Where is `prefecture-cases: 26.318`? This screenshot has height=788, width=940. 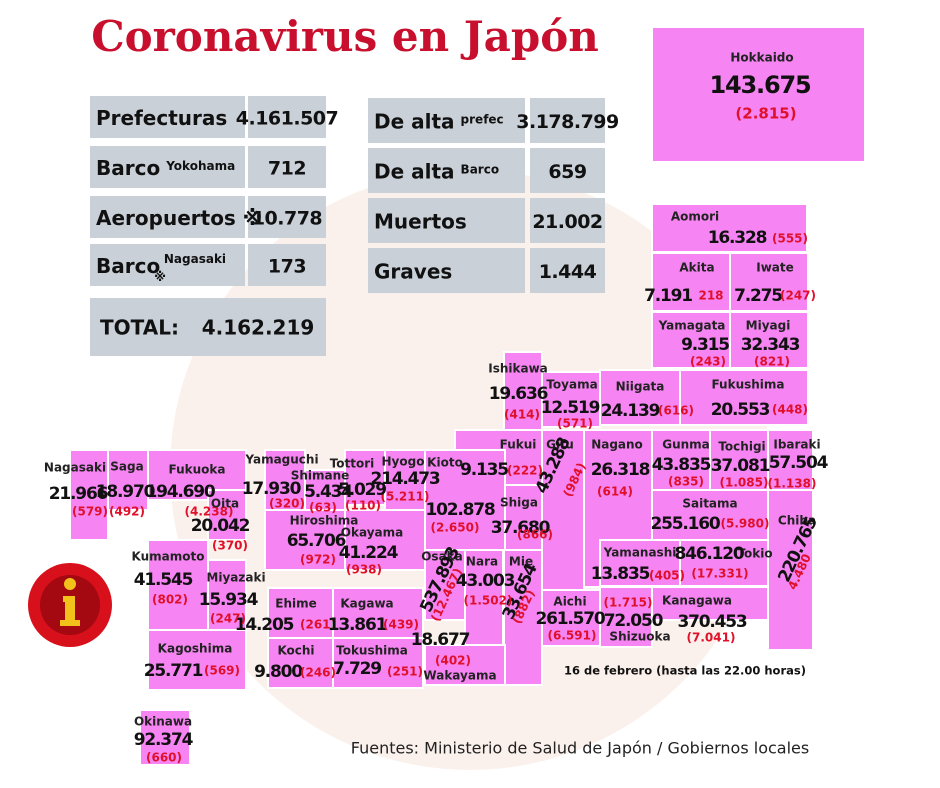
prefecture-cases: 26.318 is located at coordinates (620, 470).